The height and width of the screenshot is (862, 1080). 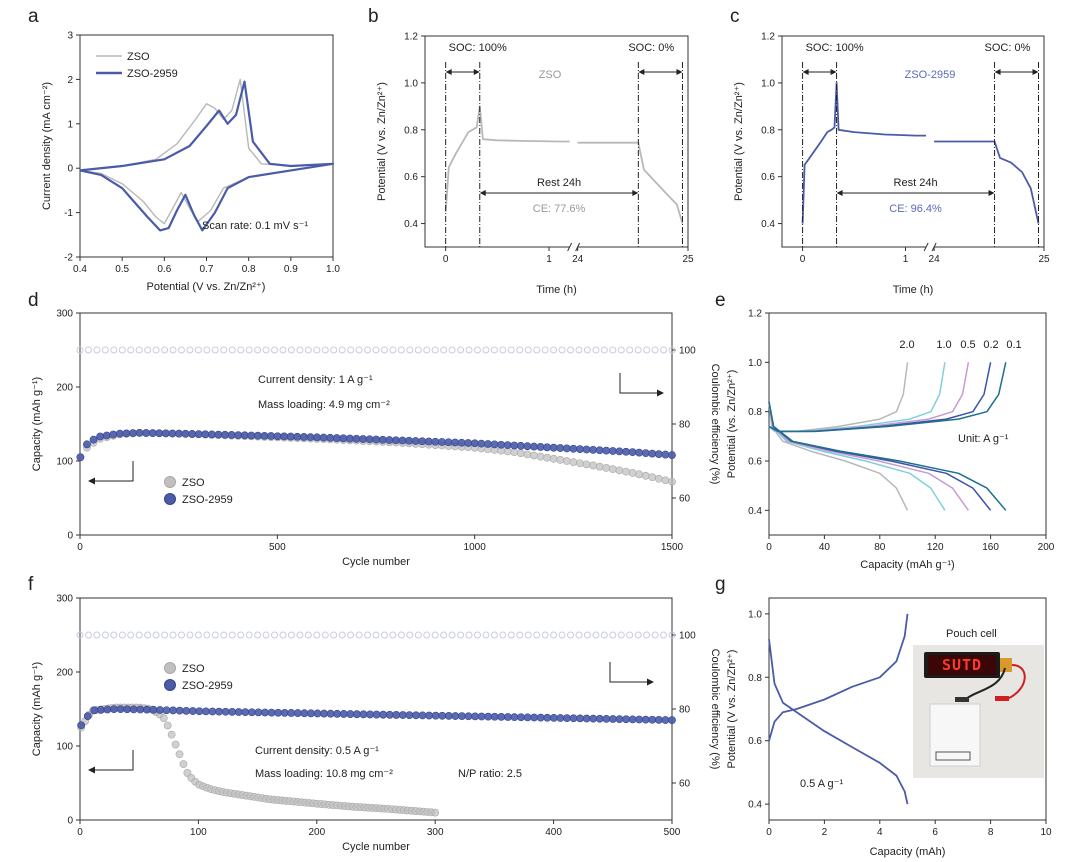 What do you see at coordinates (639, 383) in the screenshot?
I see `chart-d-arrow-right-axis` at bounding box center [639, 383].